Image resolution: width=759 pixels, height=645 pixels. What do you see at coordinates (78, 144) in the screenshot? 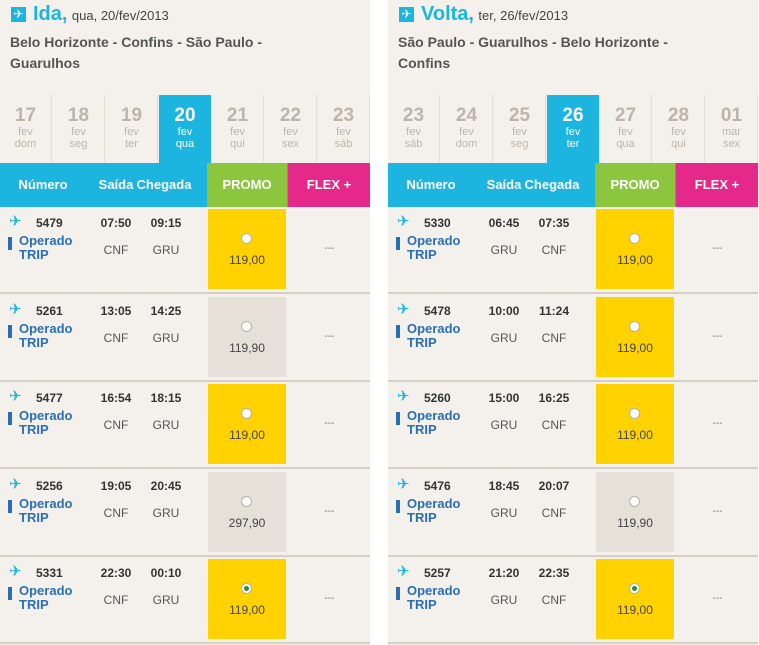
I see `date-weekday: seg` at bounding box center [78, 144].